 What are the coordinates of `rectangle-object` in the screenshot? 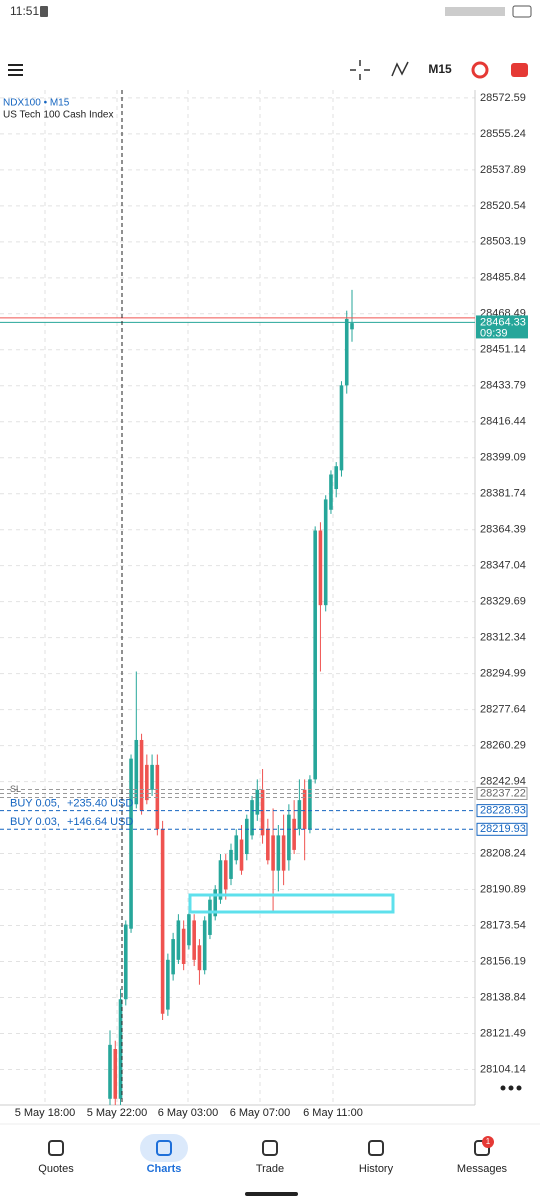 It's located at (291, 903).